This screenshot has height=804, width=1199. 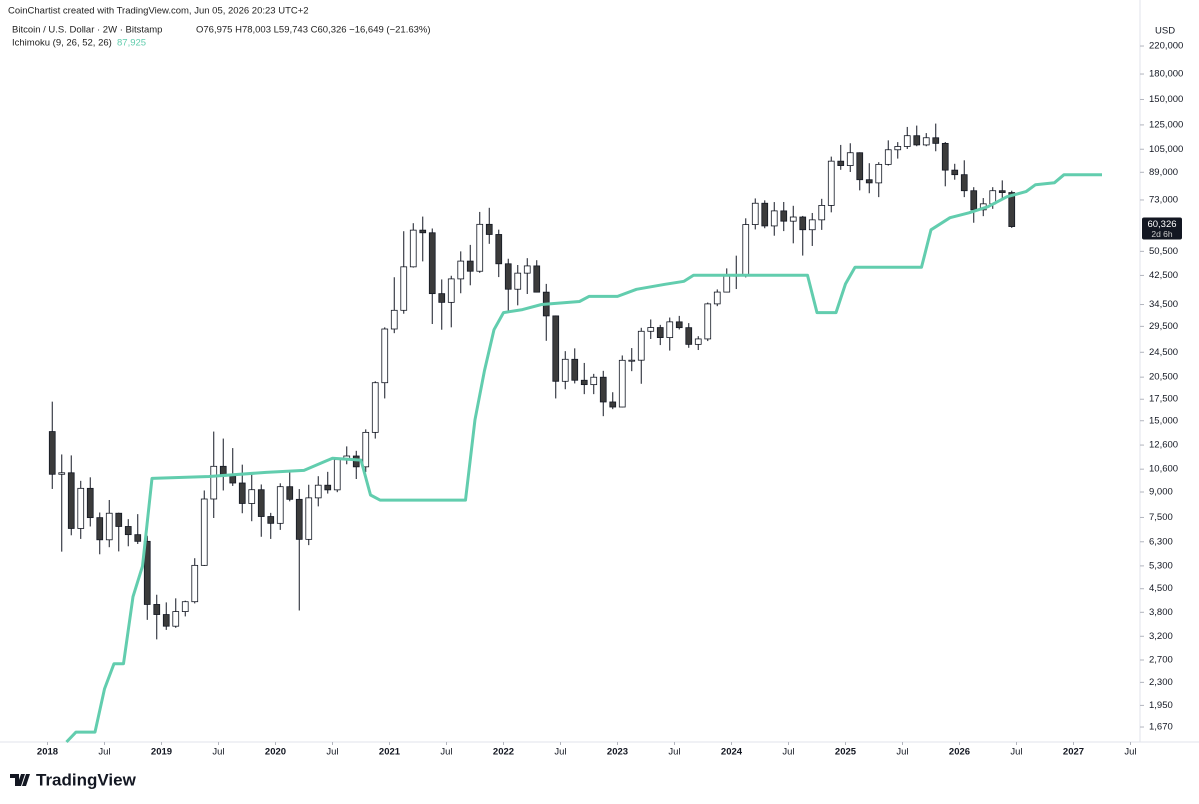 I want to click on x-tick-label: 2026, so click(x=959, y=752).